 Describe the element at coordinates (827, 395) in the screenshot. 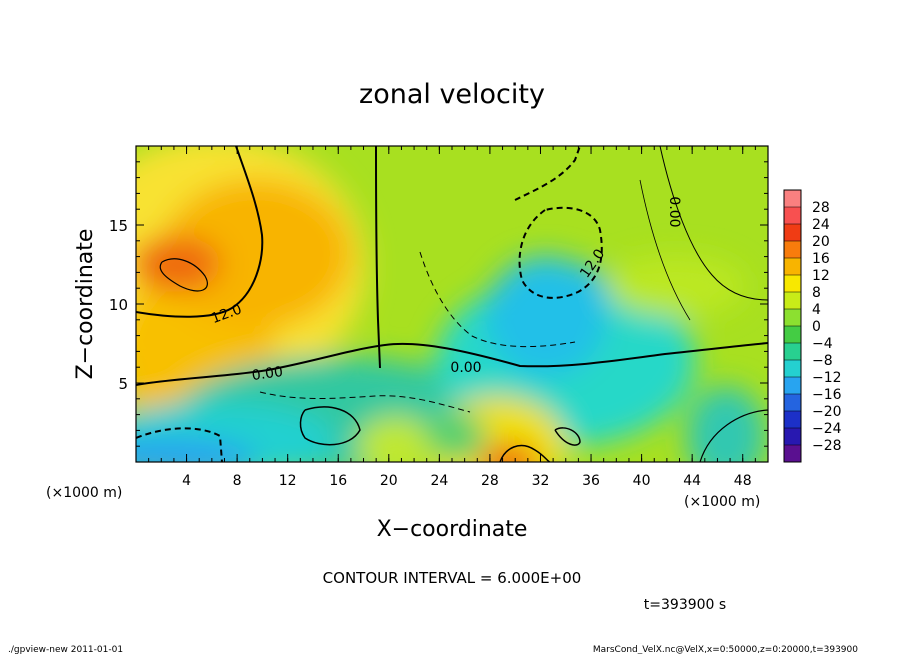

I see `colorbar-label: −16` at that location.